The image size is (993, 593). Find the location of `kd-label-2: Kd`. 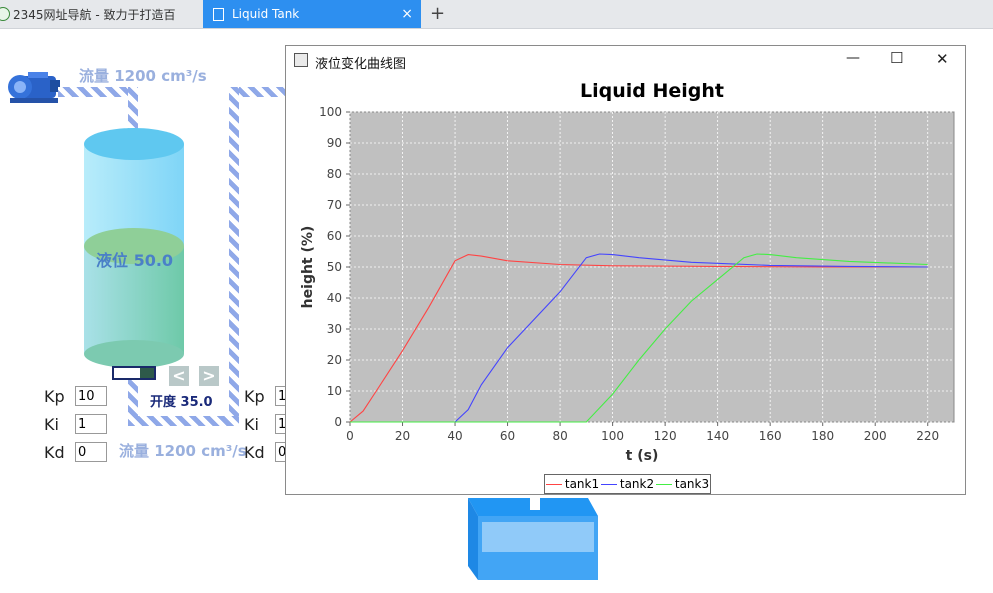

kd-label-2: Kd is located at coordinates (254, 452).